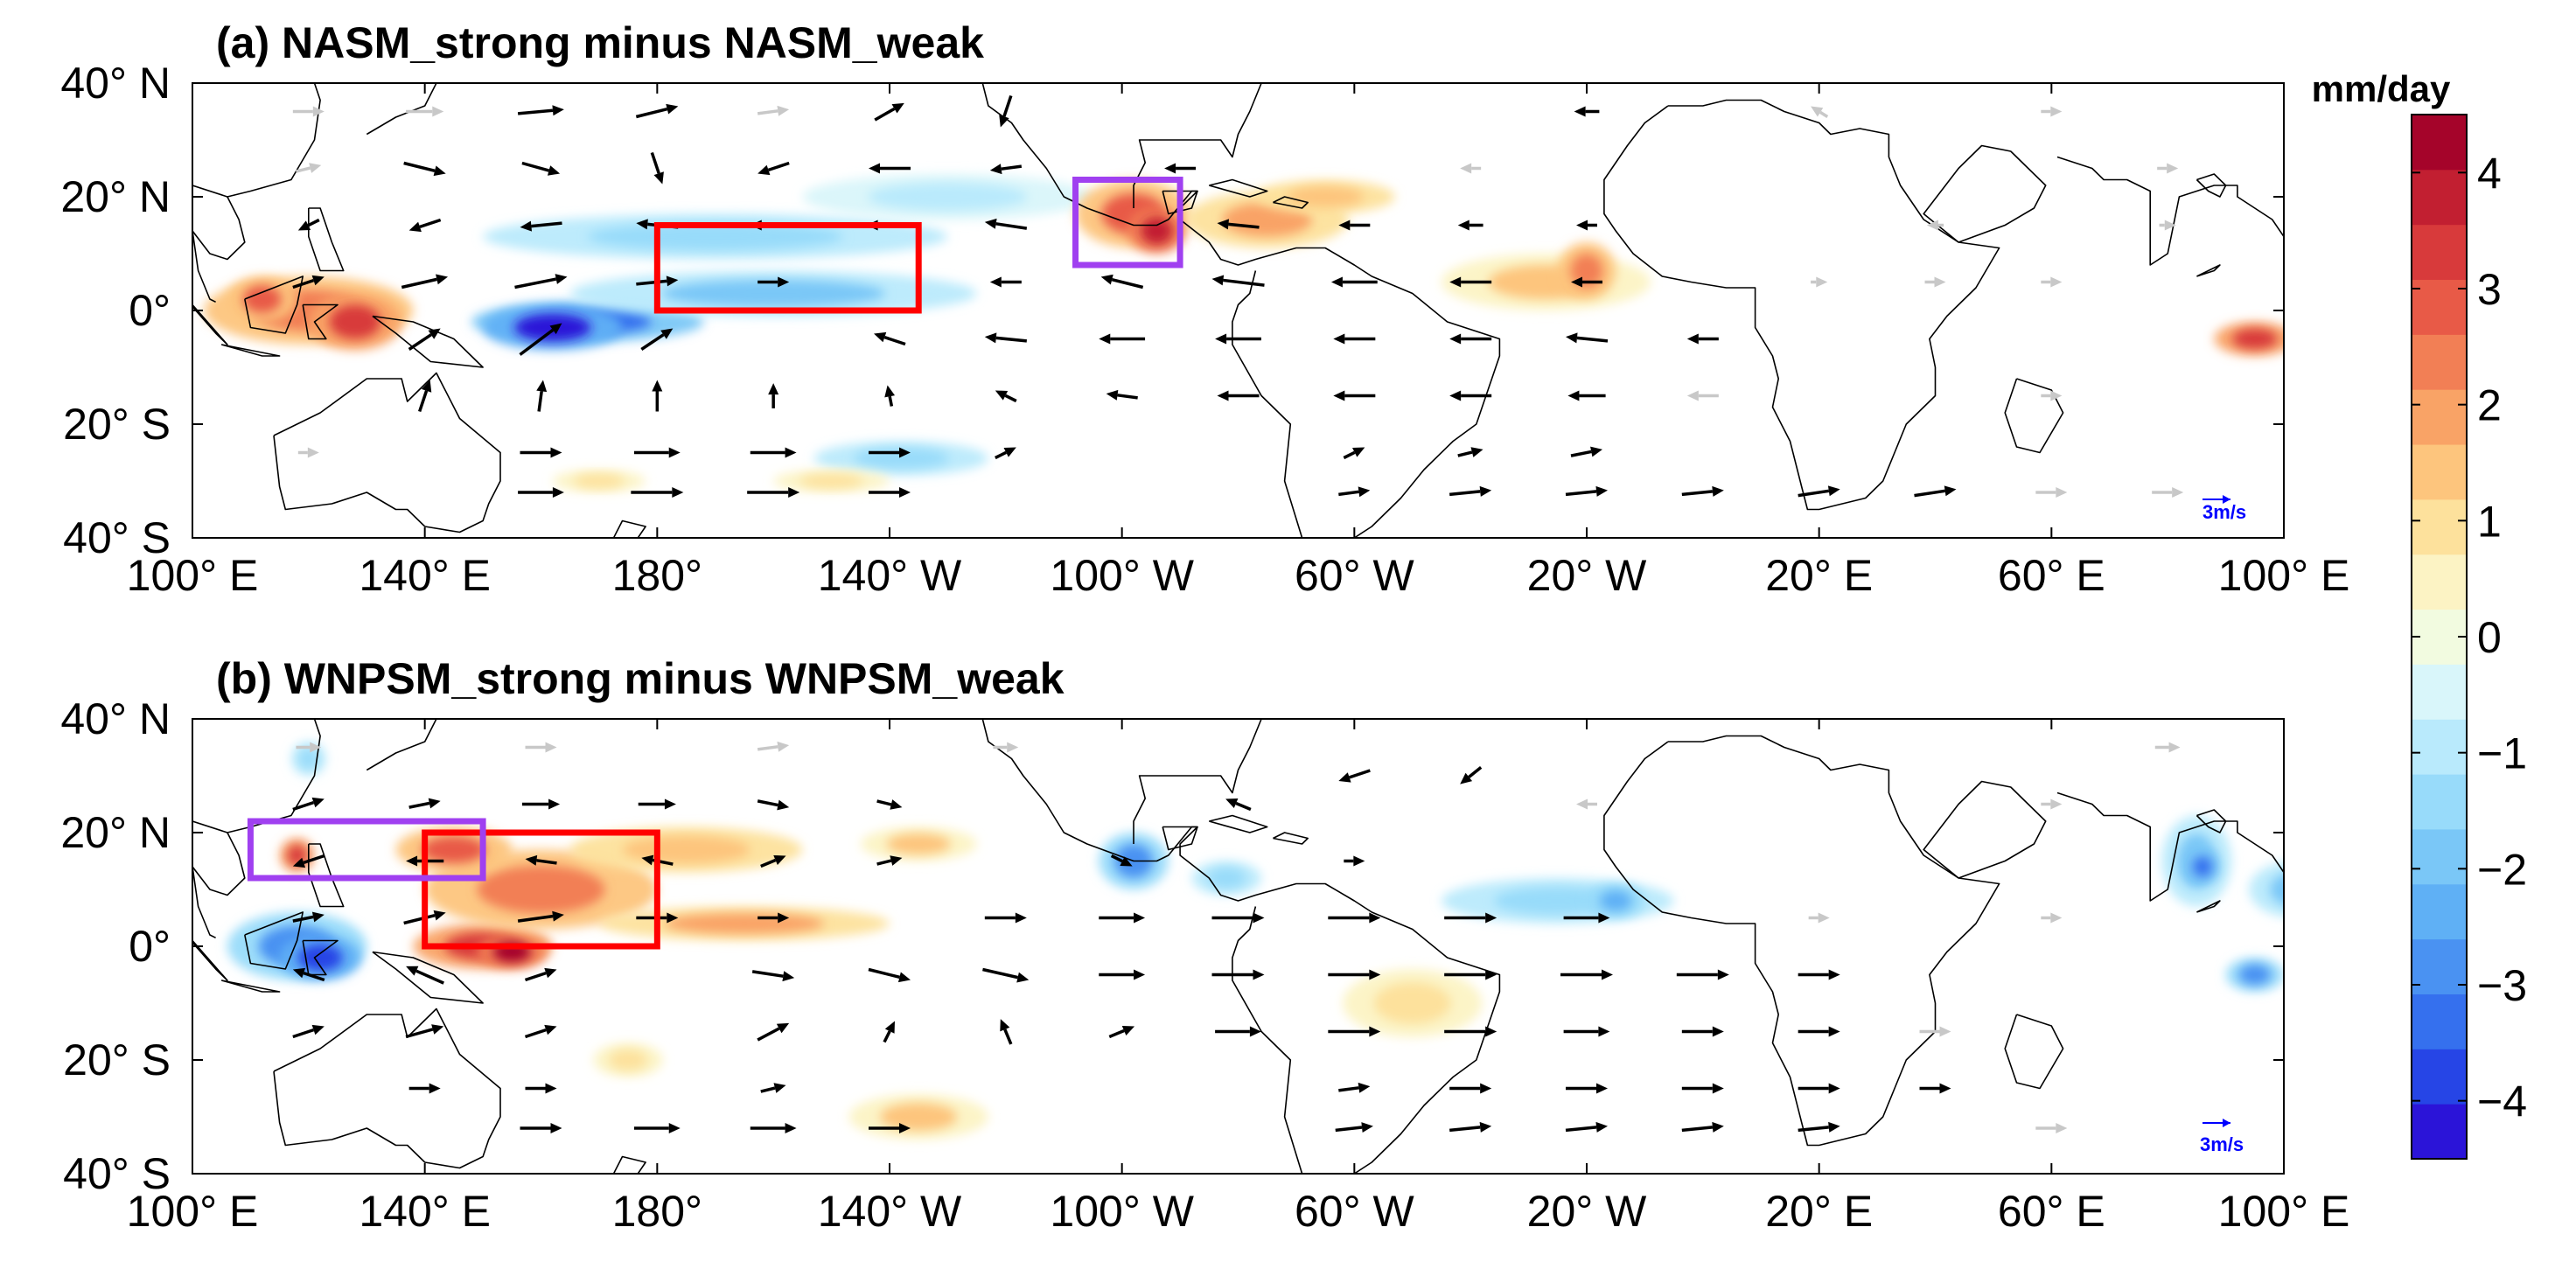 This screenshot has width=2576, height=1262. I want to click on y-tick-label: 20° N, so click(115, 196).